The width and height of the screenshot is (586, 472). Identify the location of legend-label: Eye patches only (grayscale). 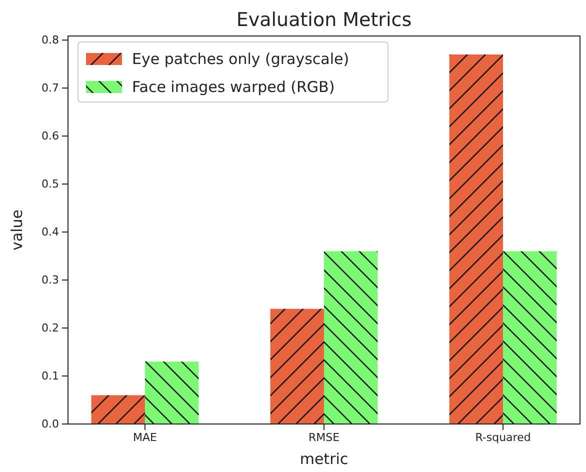
(241, 59).